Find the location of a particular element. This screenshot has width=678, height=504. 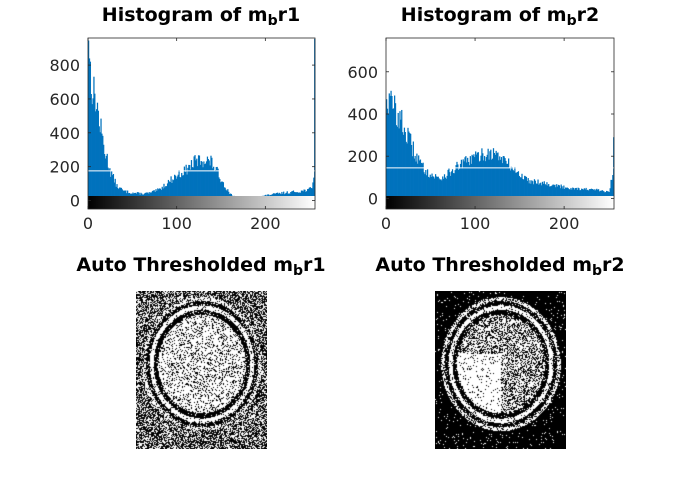

histogram-1-title: Histogram of mbr1 is located at coordinates (201, 16).